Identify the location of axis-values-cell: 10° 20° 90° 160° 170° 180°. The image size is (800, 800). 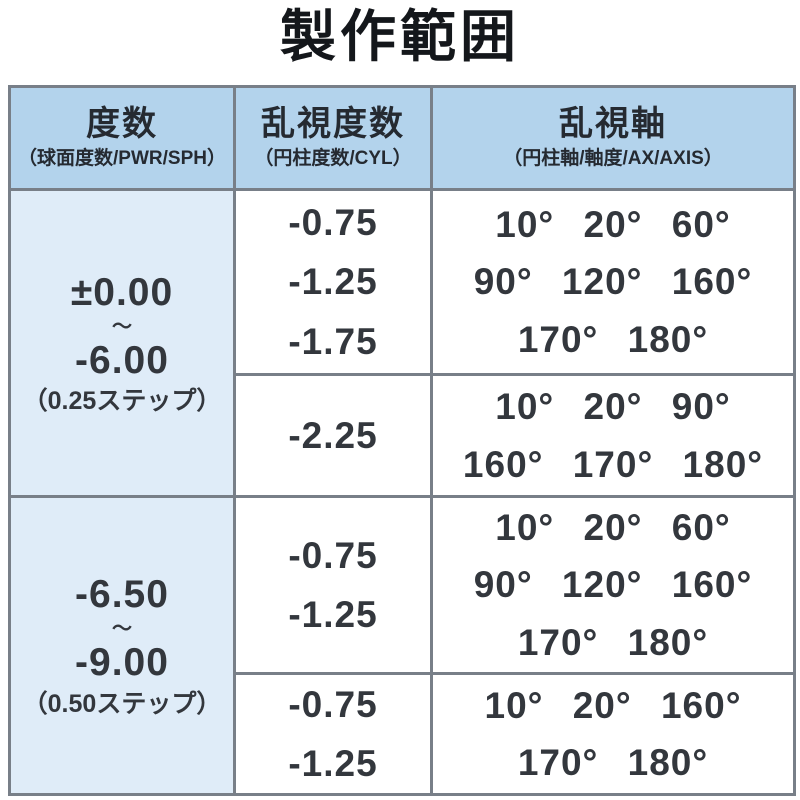
(613, 435).